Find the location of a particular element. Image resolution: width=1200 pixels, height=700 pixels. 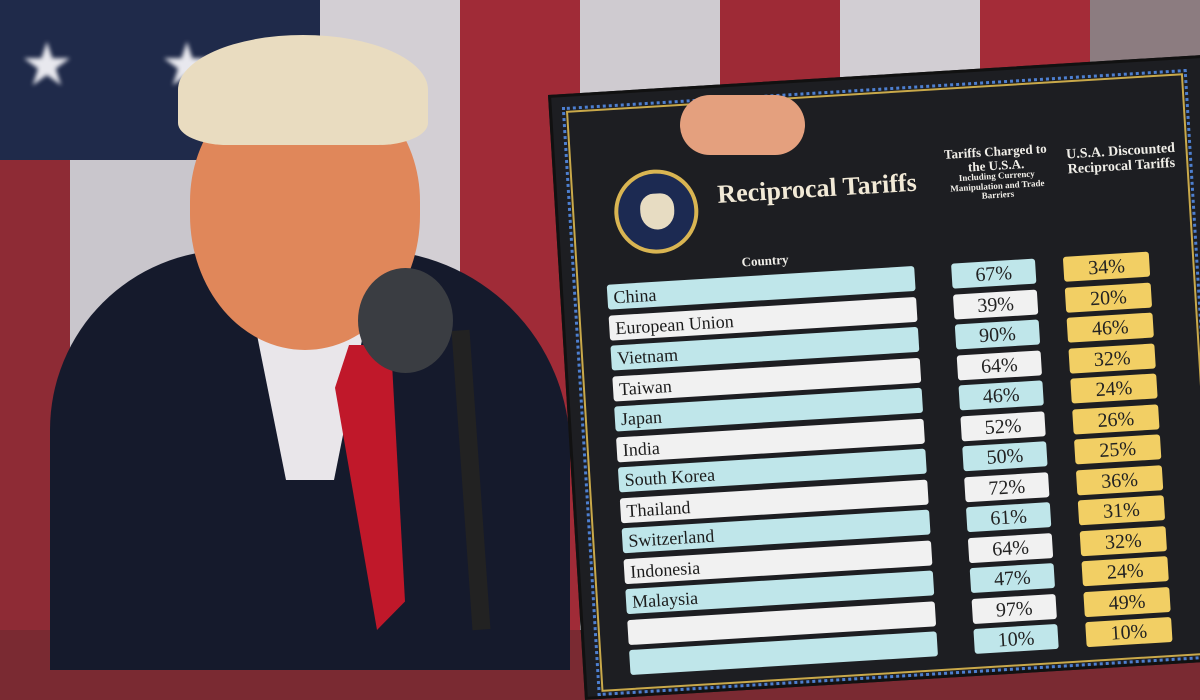

charged-tariff: 39% is located at coordinates (995, 304).